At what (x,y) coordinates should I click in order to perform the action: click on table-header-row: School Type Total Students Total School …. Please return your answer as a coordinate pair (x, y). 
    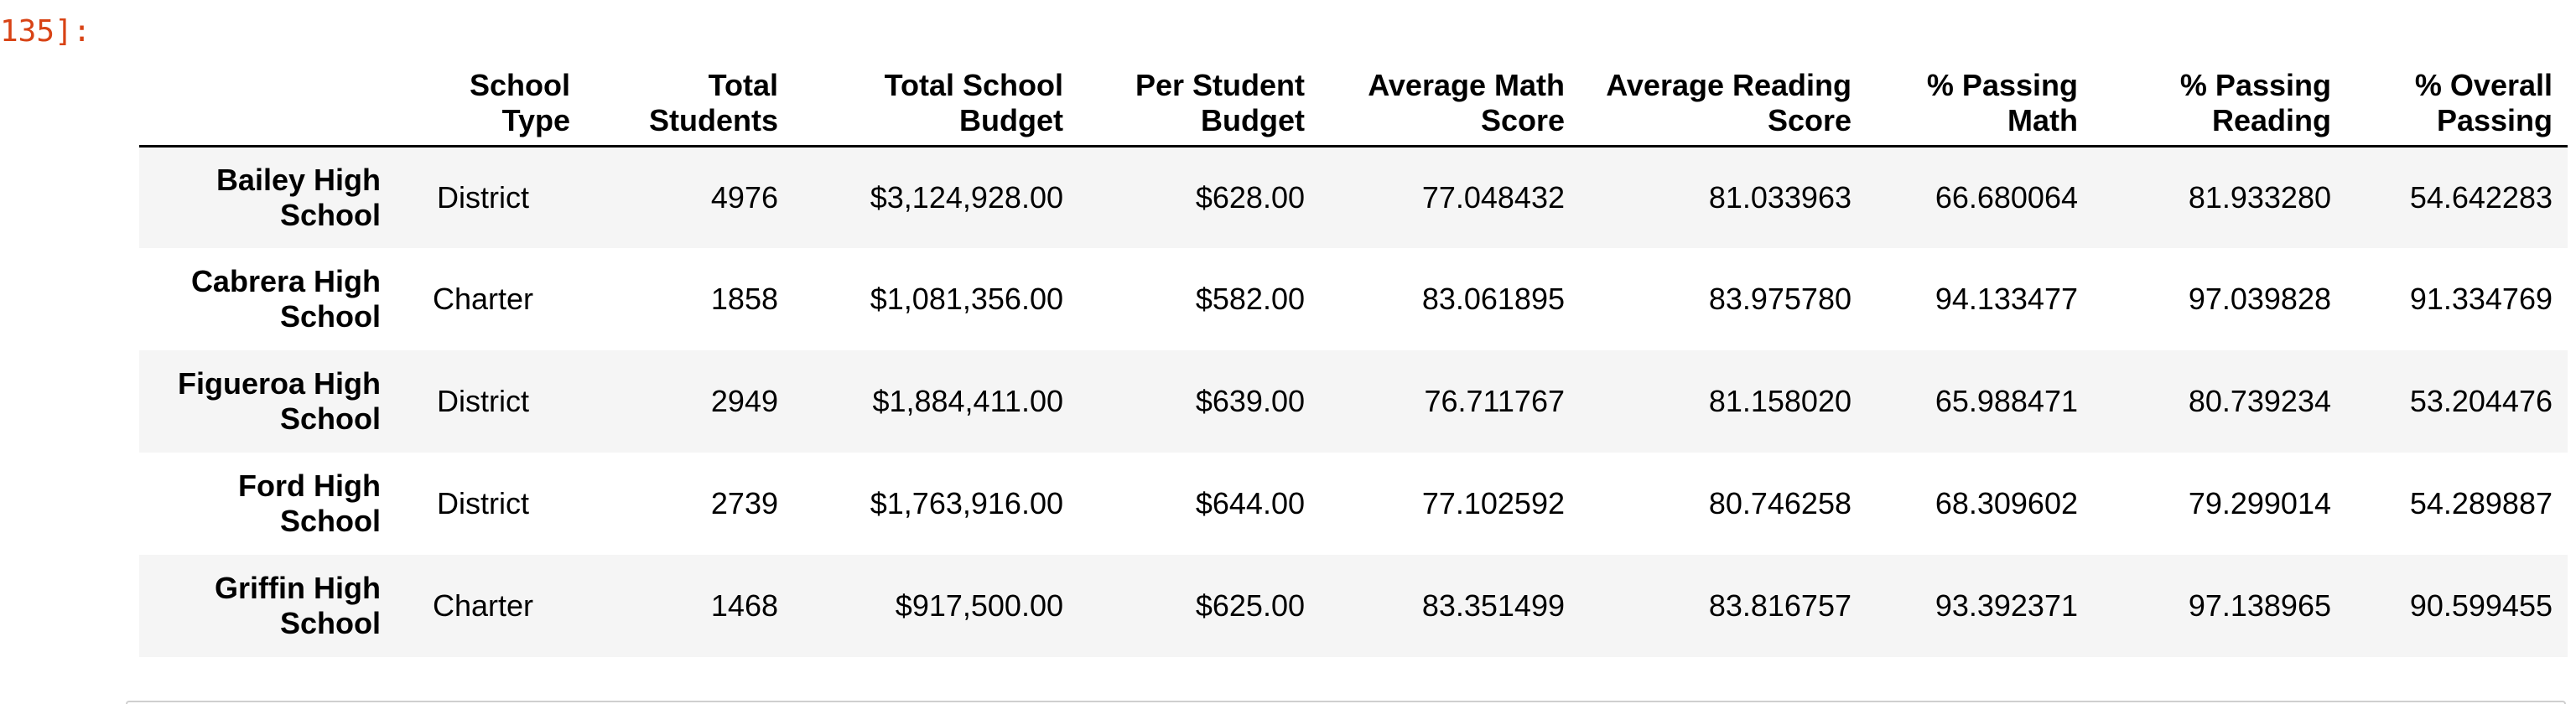
    Looking at the image, I should click on (1353, 101).